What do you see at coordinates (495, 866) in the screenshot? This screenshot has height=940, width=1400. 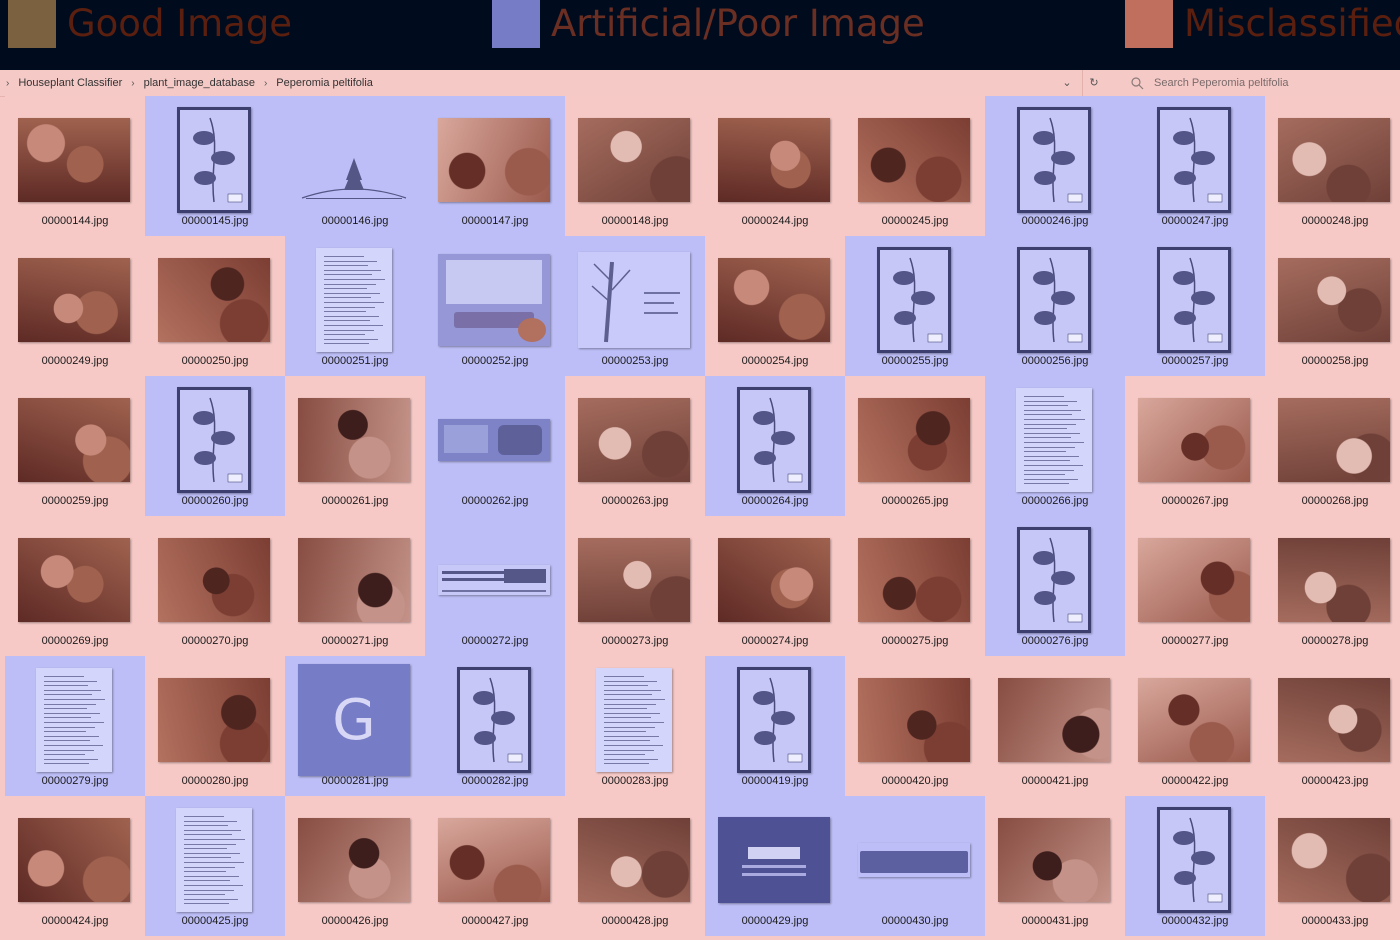 I see `file-item: 00000427.jpg` at bounding box center [495, 866].